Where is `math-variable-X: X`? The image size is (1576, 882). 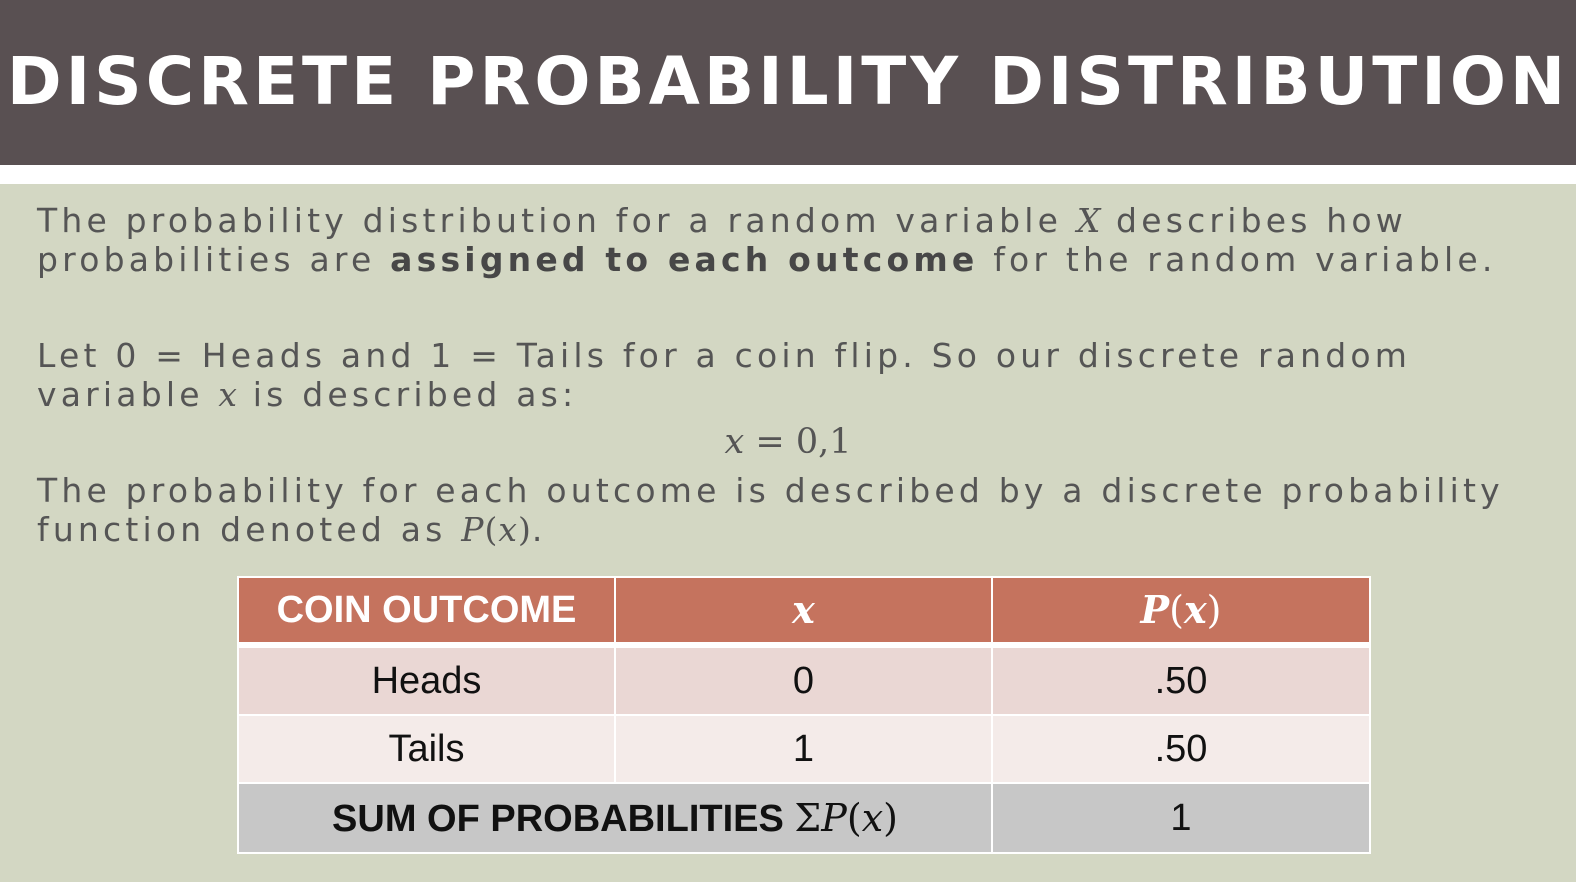 math-variable-X: X is located at coordinates (1089, 220).